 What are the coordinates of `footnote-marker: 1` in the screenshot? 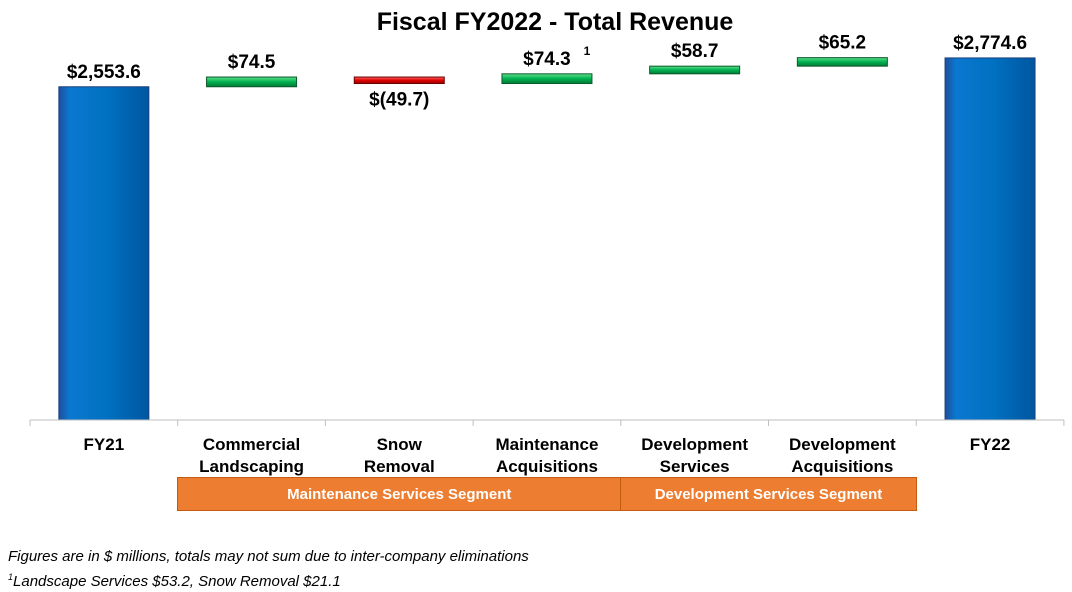 It's located at (11, 577).